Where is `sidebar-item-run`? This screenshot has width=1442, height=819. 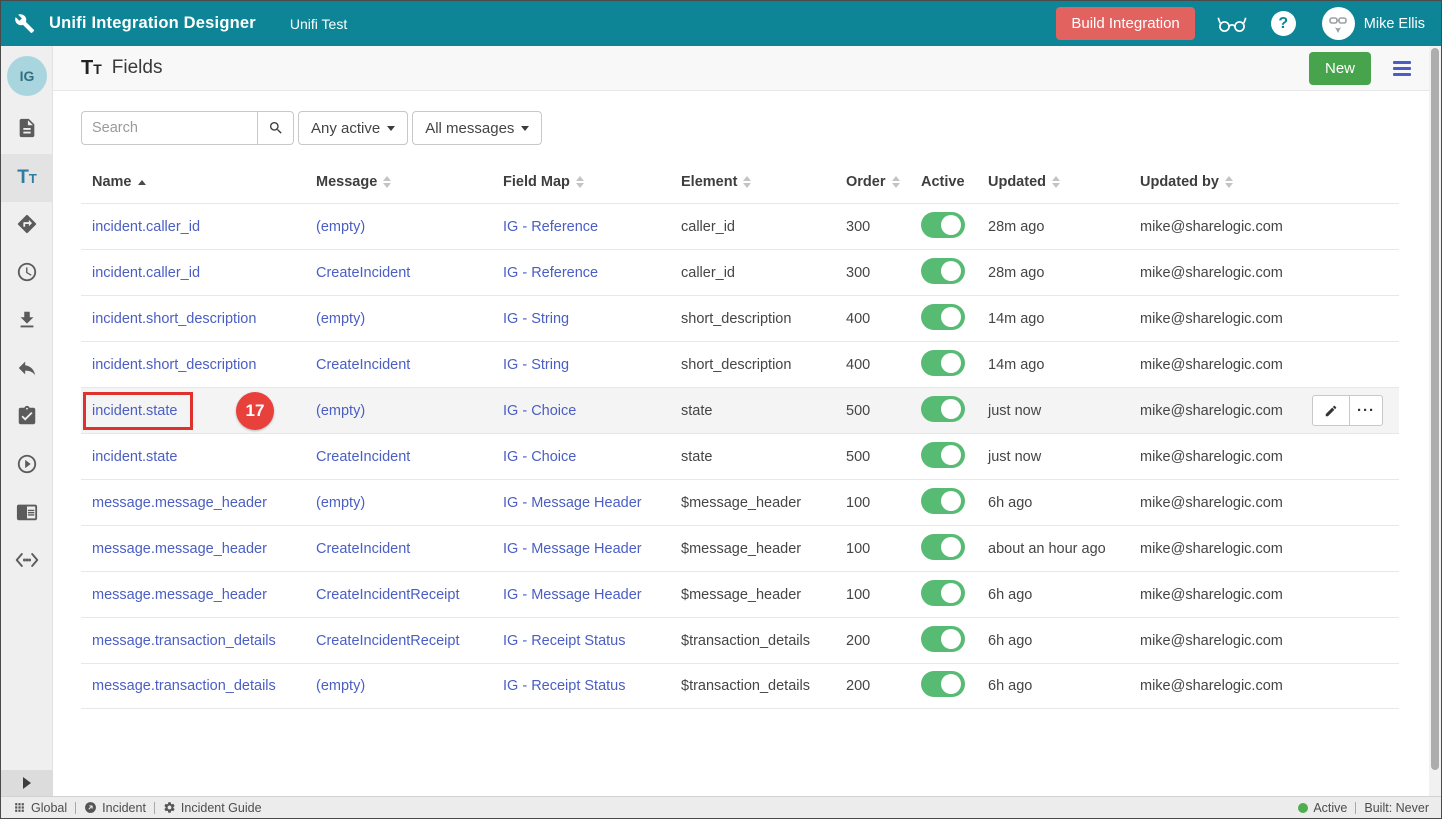 sidebar-item-run is located at coordinates (27, 466).